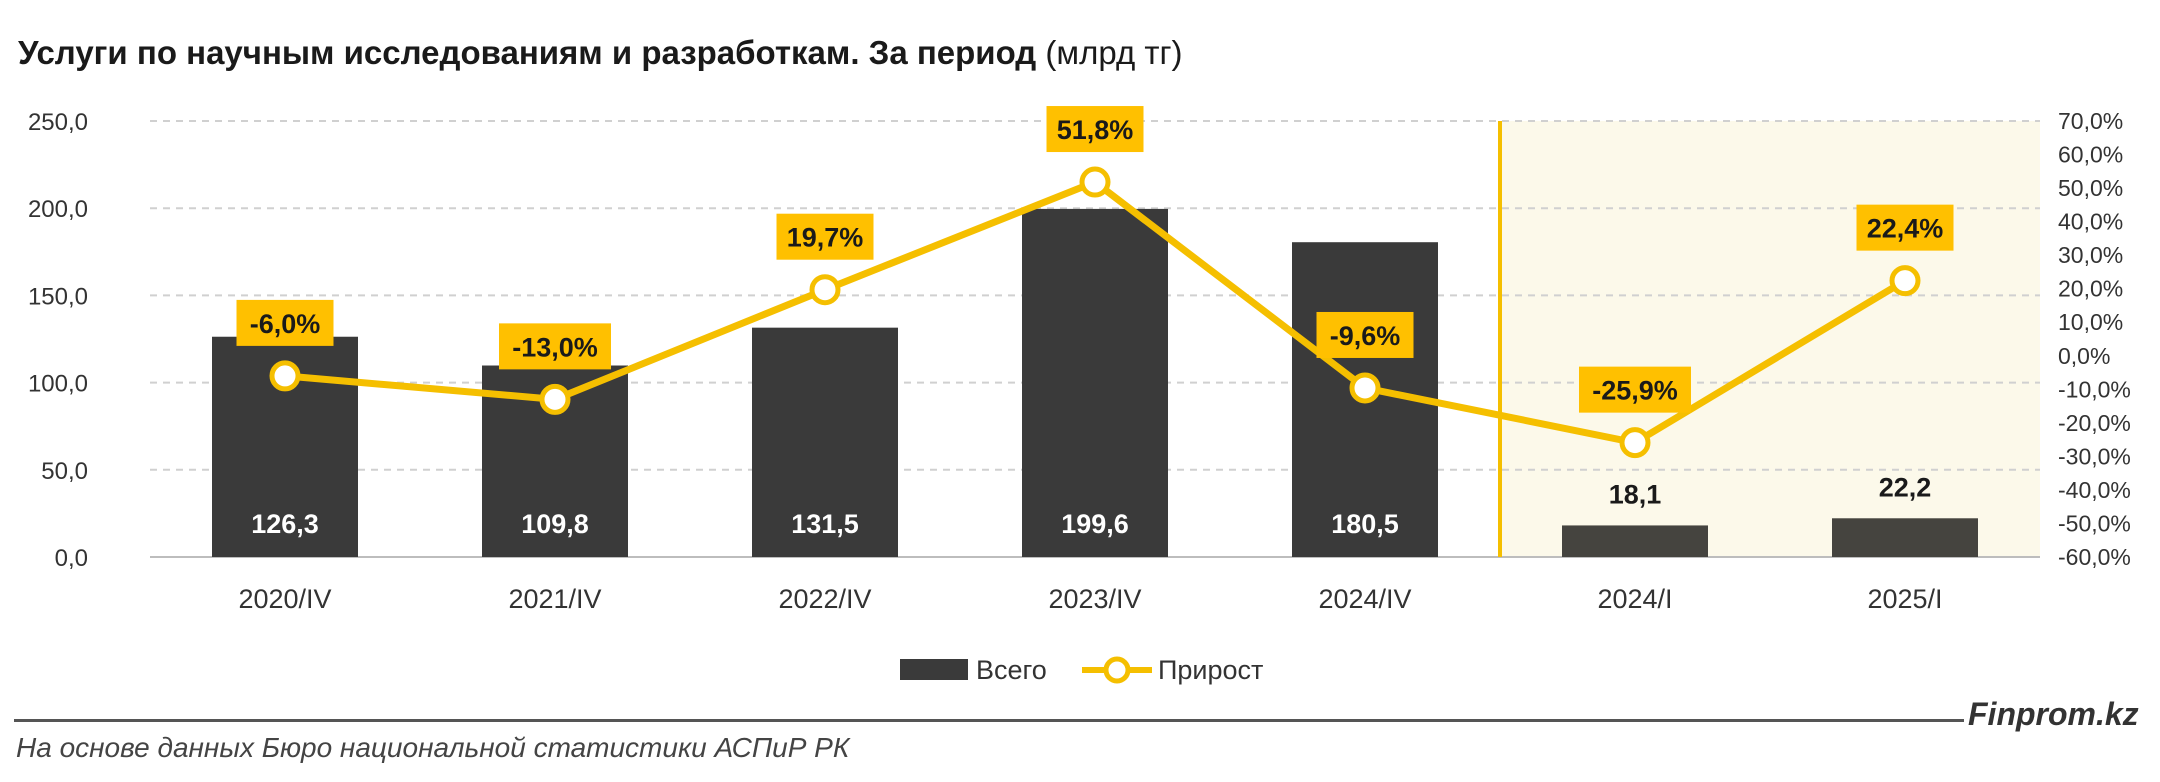 The width and height of the screenshot is (2160, 782). What do you see at coordinates (2094, 389) in the screenshot?
I see `y-right-tick-label: -10,0%` at bounding box center [2094, 389].